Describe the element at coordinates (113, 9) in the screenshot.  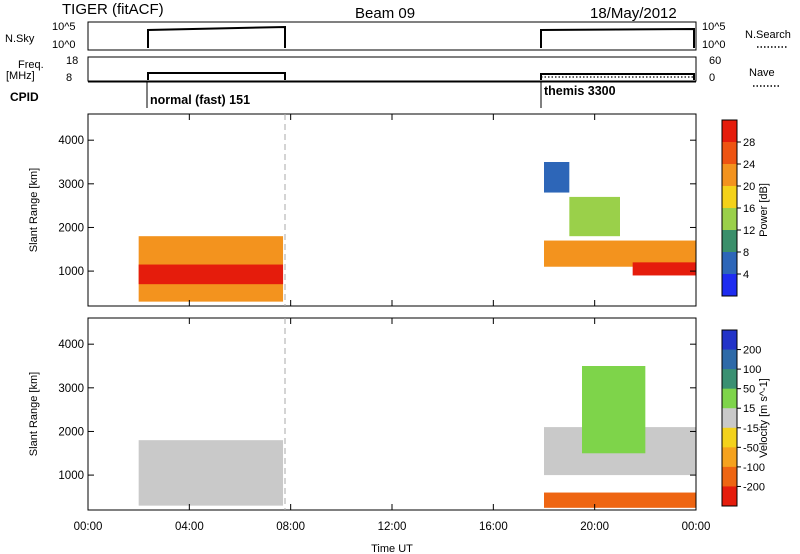
I see `radar-title: TIGER (fitACF)` at that location.